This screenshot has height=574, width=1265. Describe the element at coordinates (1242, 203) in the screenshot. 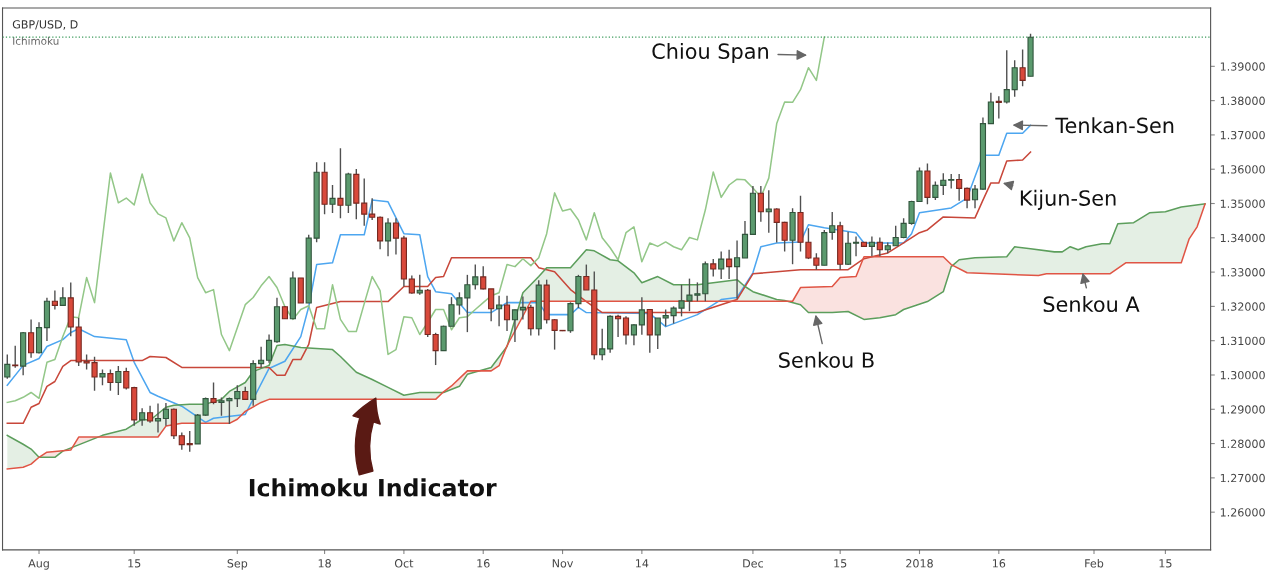

I see `y-tick-label: 1.35000` at that location.